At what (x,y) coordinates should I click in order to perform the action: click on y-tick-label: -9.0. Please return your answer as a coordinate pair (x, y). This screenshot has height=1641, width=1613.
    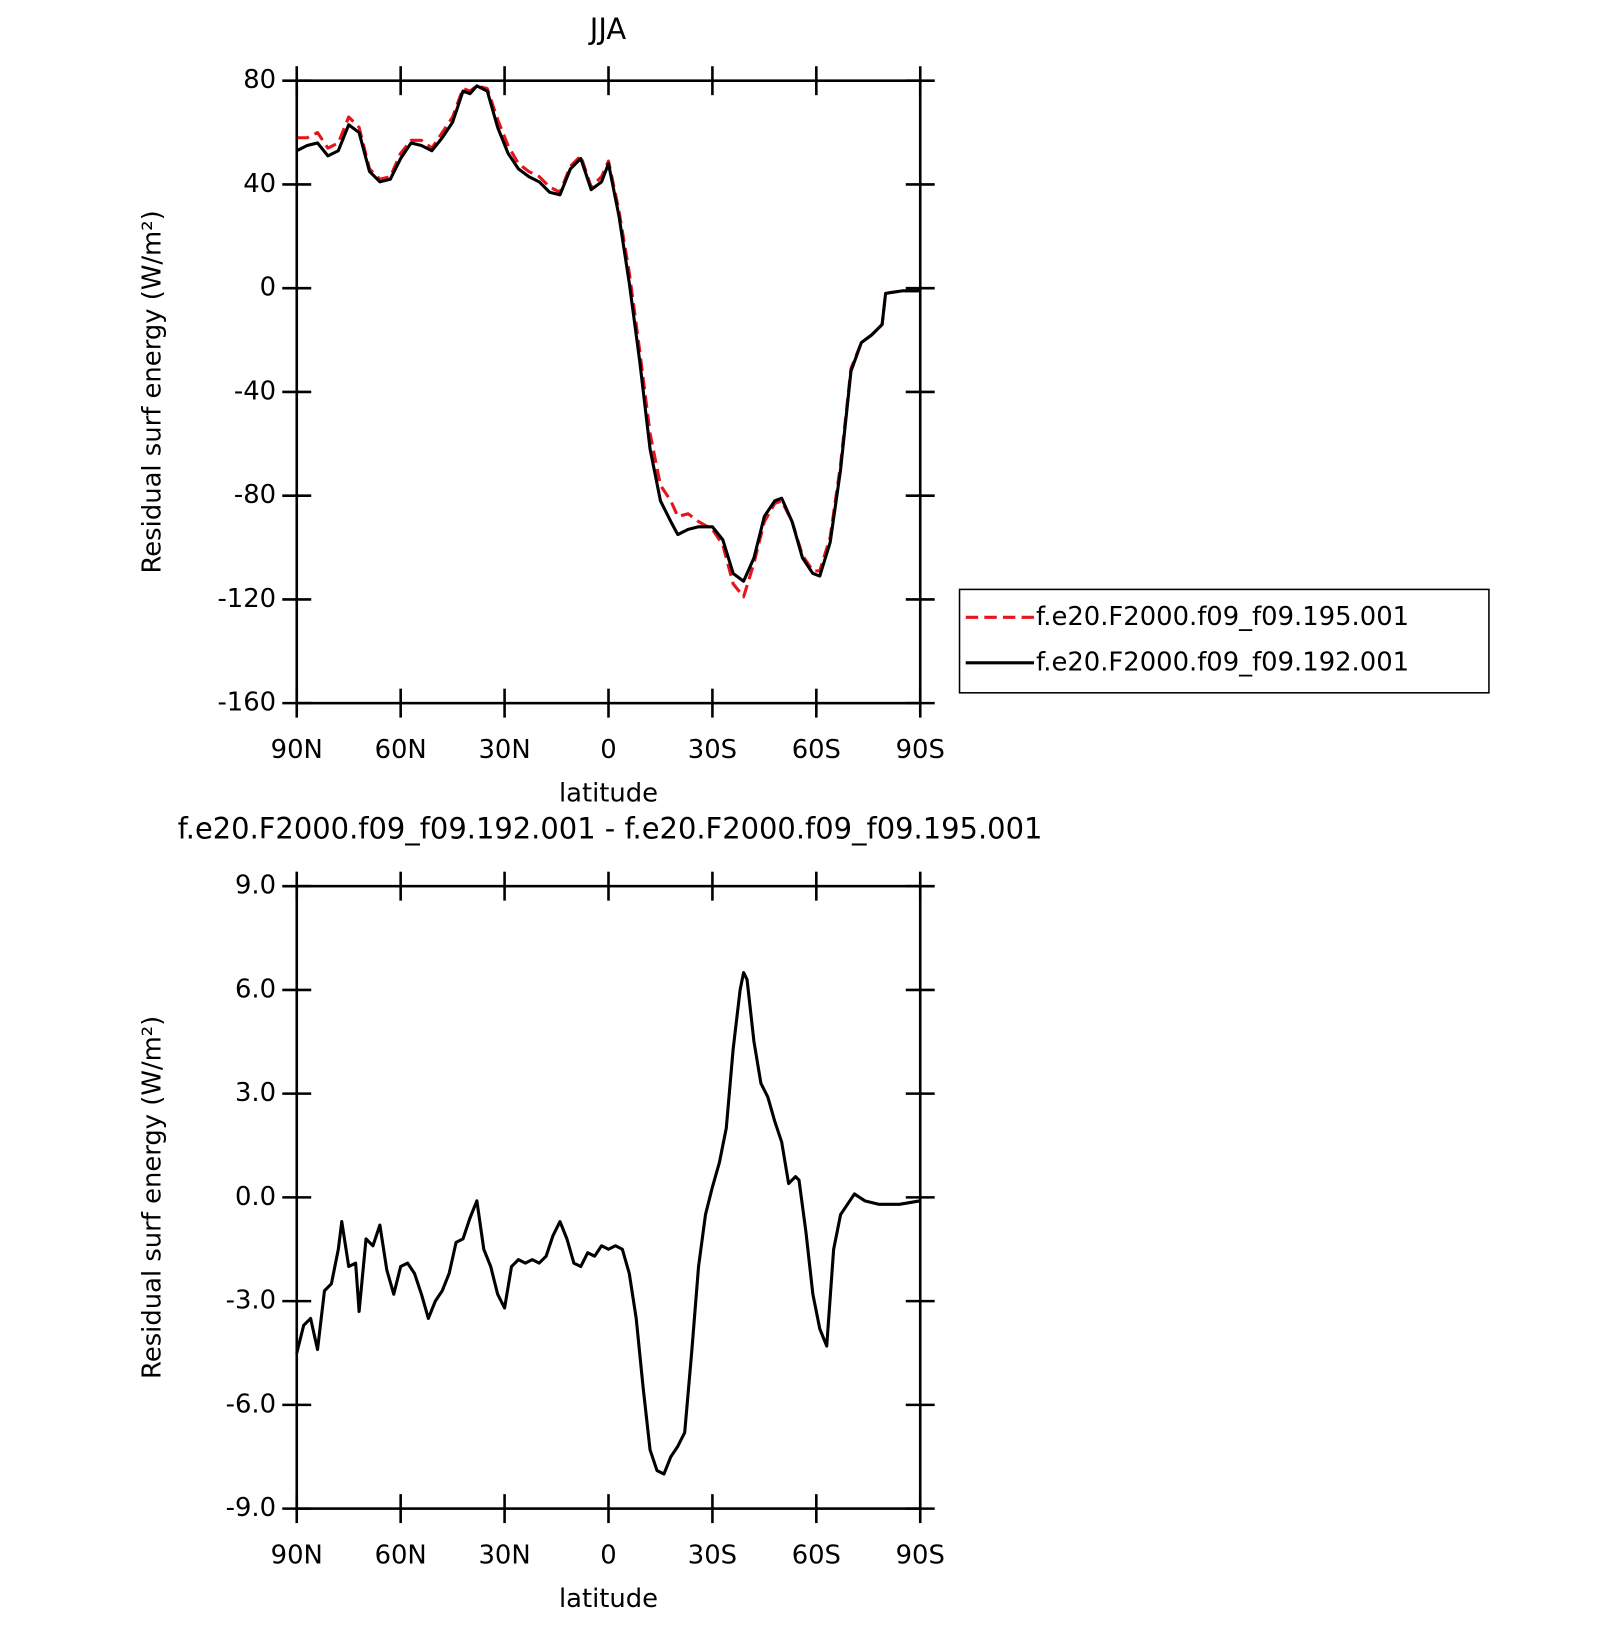
    Looking at the image, I should click on (251, 1508).